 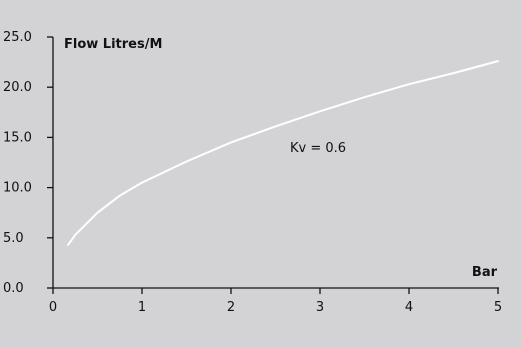 What do you see at coordinates (17, 188) in the screenshot?
I see `y-tick-label: 10.0` at bounding box center [17, 188].